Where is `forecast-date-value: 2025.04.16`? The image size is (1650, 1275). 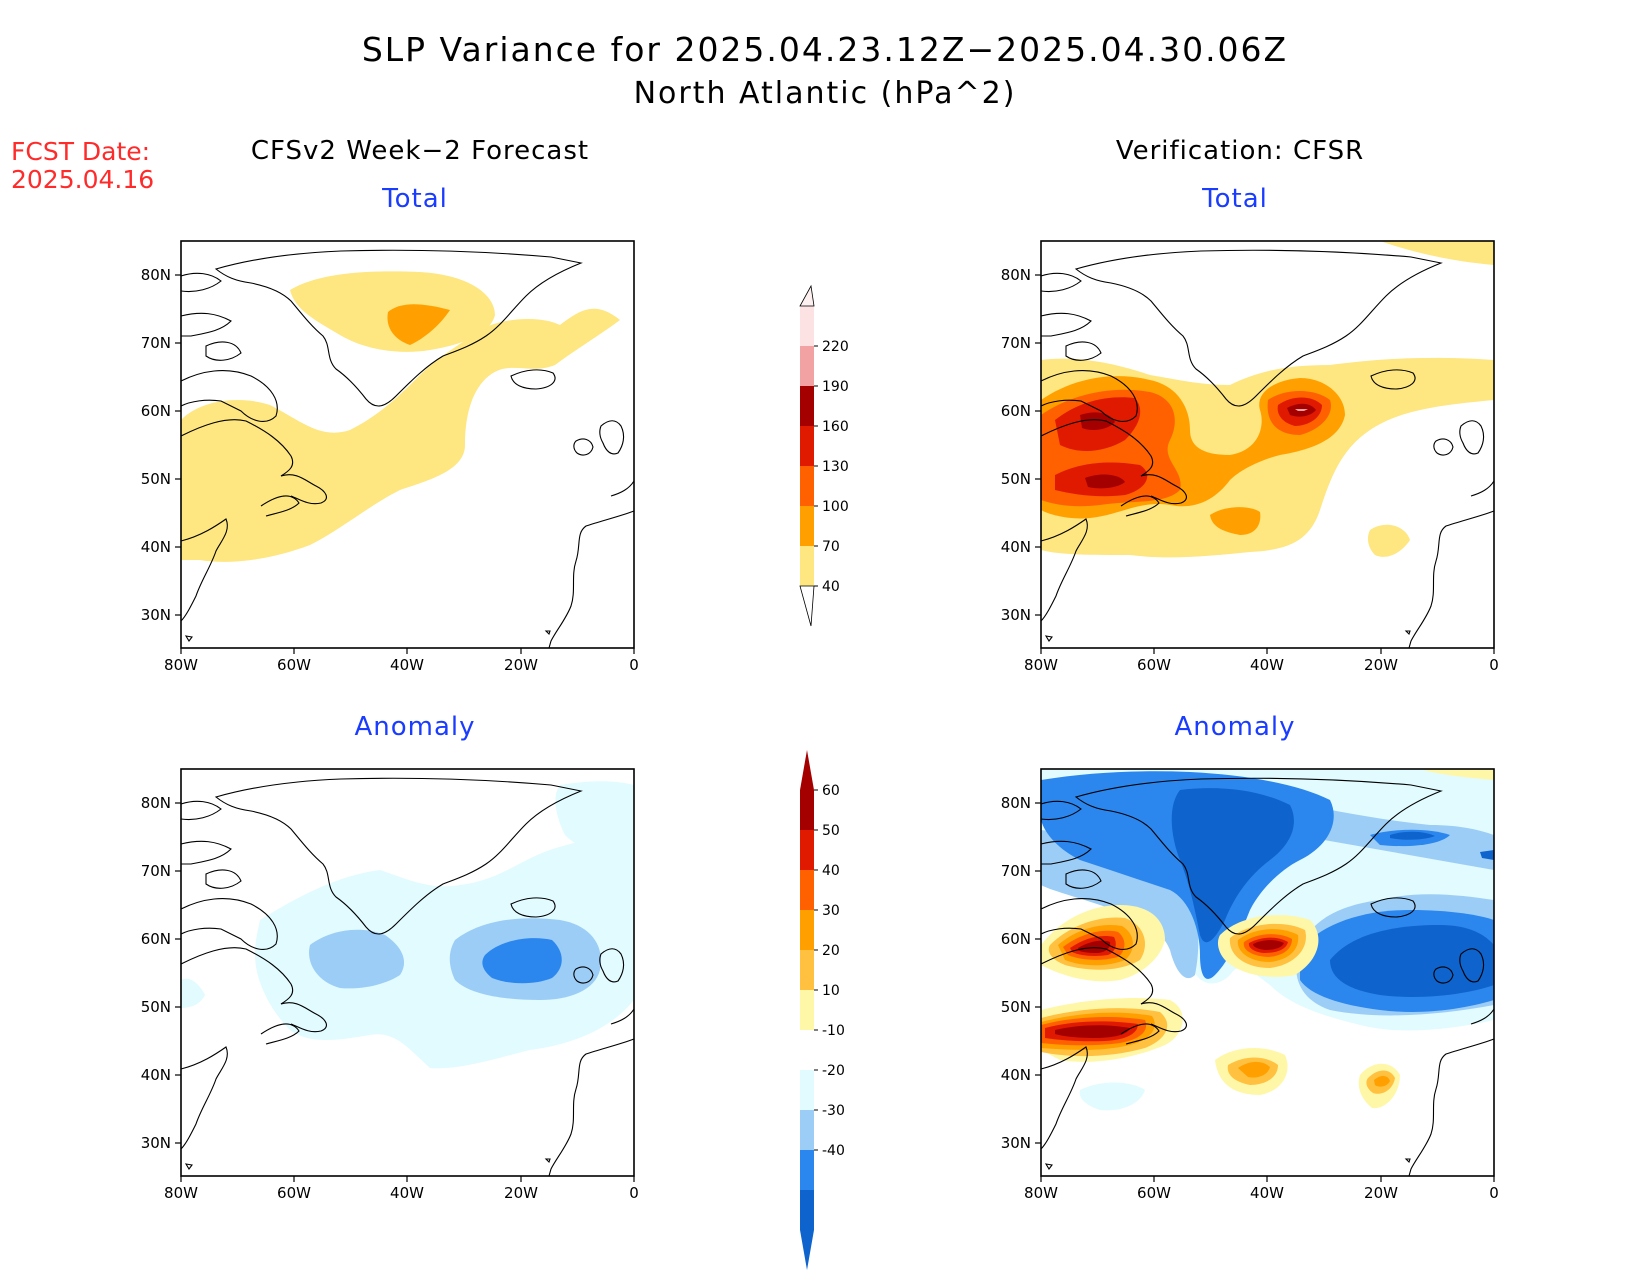
forecast-date-value: 2025.04.16 is located at coordinates (83, 179).